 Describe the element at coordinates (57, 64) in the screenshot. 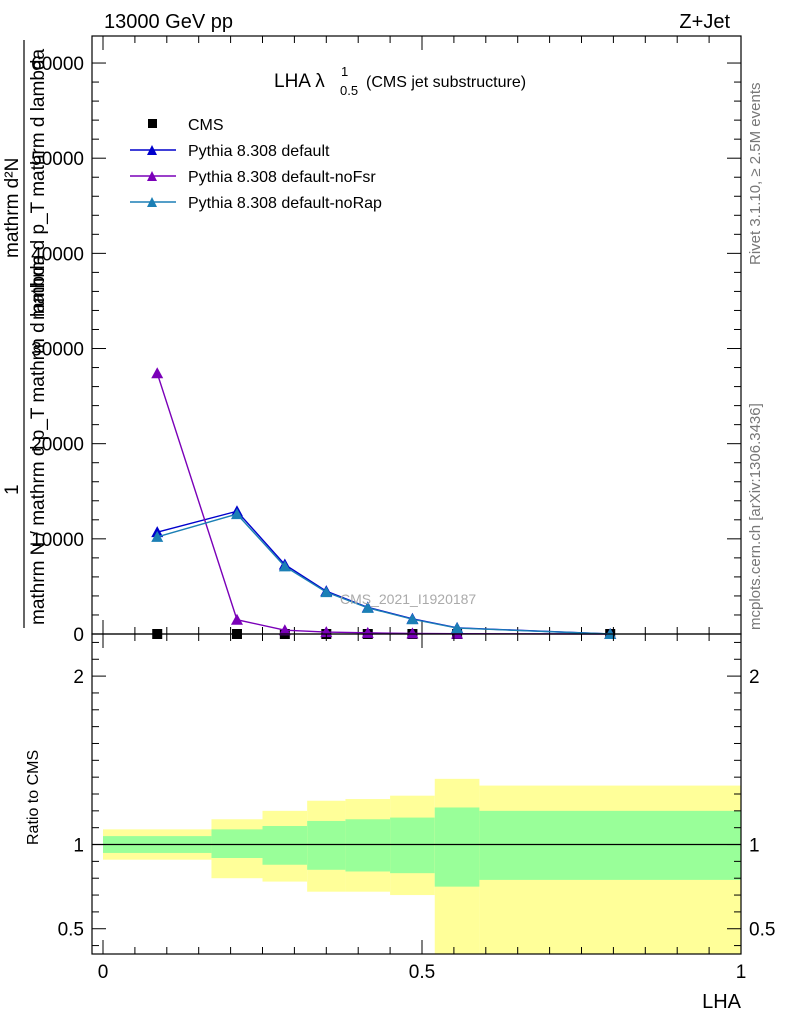

I see `main-y-tick-label: 60000` at that location.